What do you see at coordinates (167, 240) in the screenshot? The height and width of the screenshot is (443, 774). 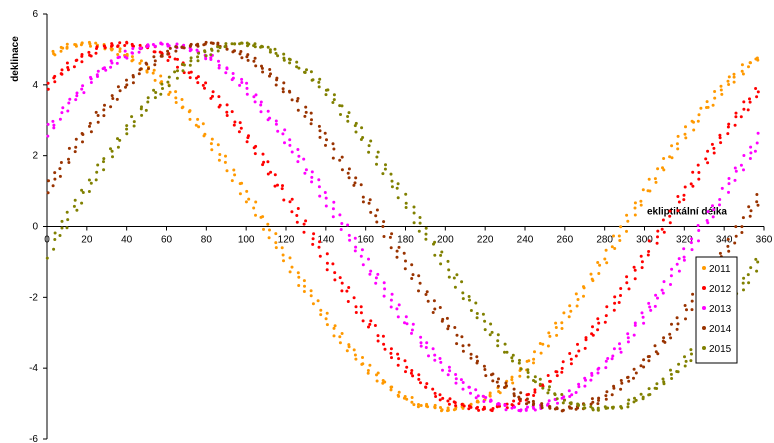 I see `x-tick-label: 60` at bounding box center [167, 240].